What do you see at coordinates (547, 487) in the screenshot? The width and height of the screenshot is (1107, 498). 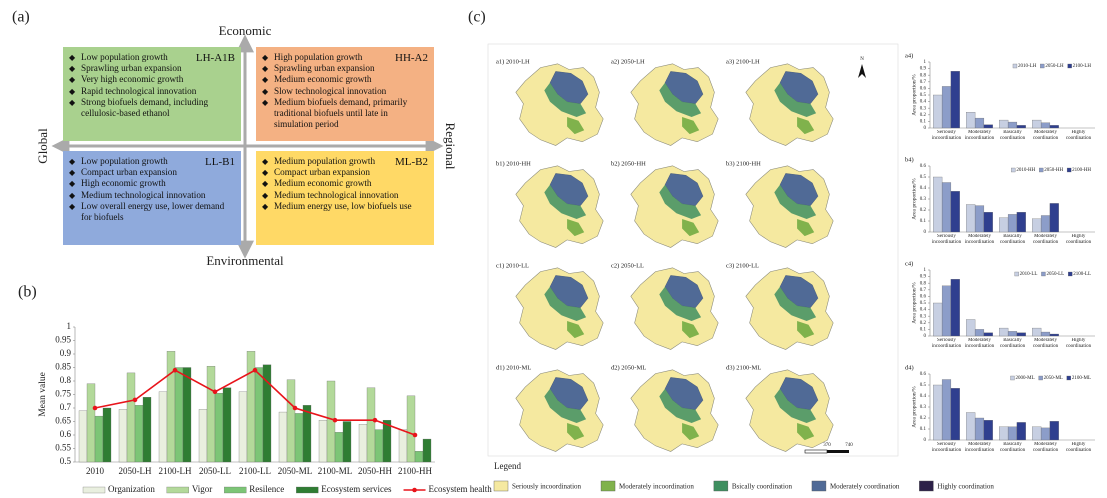 I see `legend-label: Seriously incoordination` at bounding box center [547, 487].